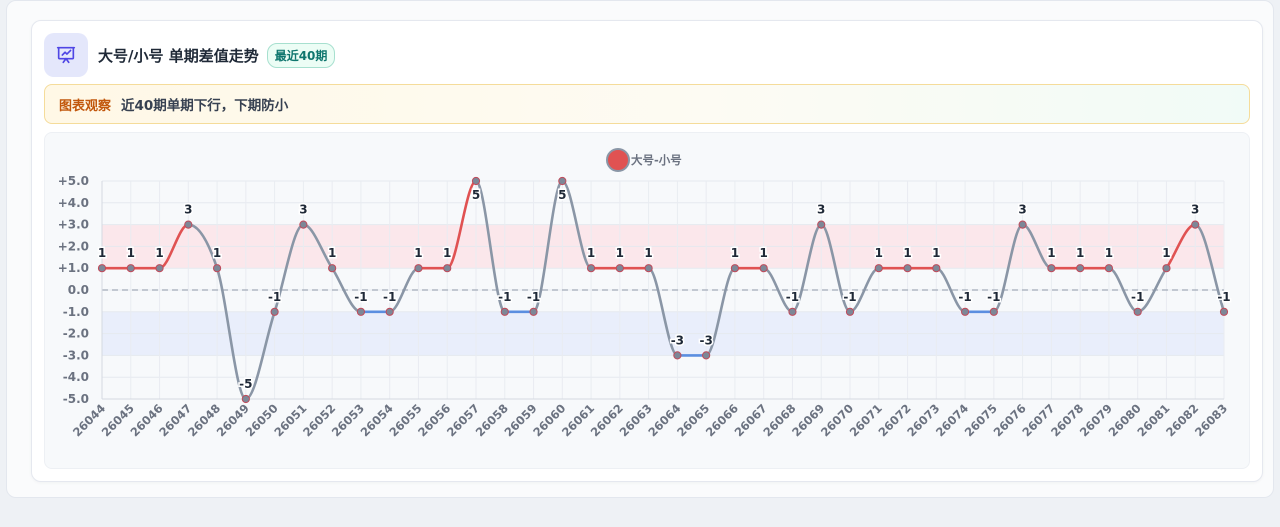 The image size is (1280, 527). Describe the element at coordinates (620, 253) in the screenshot. I see `data-label-26062: 1` at that location.